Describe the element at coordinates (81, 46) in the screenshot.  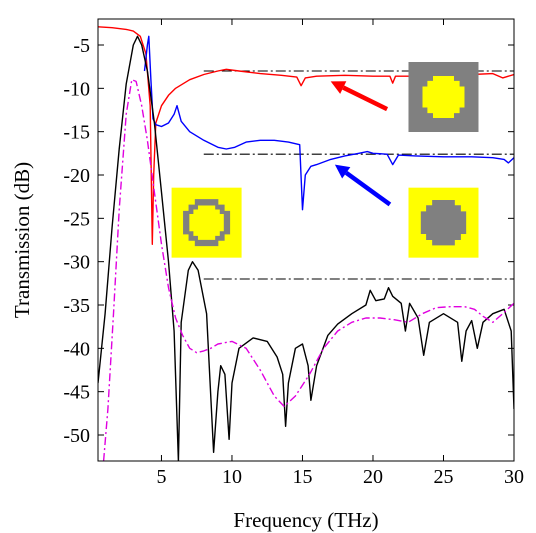
I see `y-tick-label: -5` at that location.